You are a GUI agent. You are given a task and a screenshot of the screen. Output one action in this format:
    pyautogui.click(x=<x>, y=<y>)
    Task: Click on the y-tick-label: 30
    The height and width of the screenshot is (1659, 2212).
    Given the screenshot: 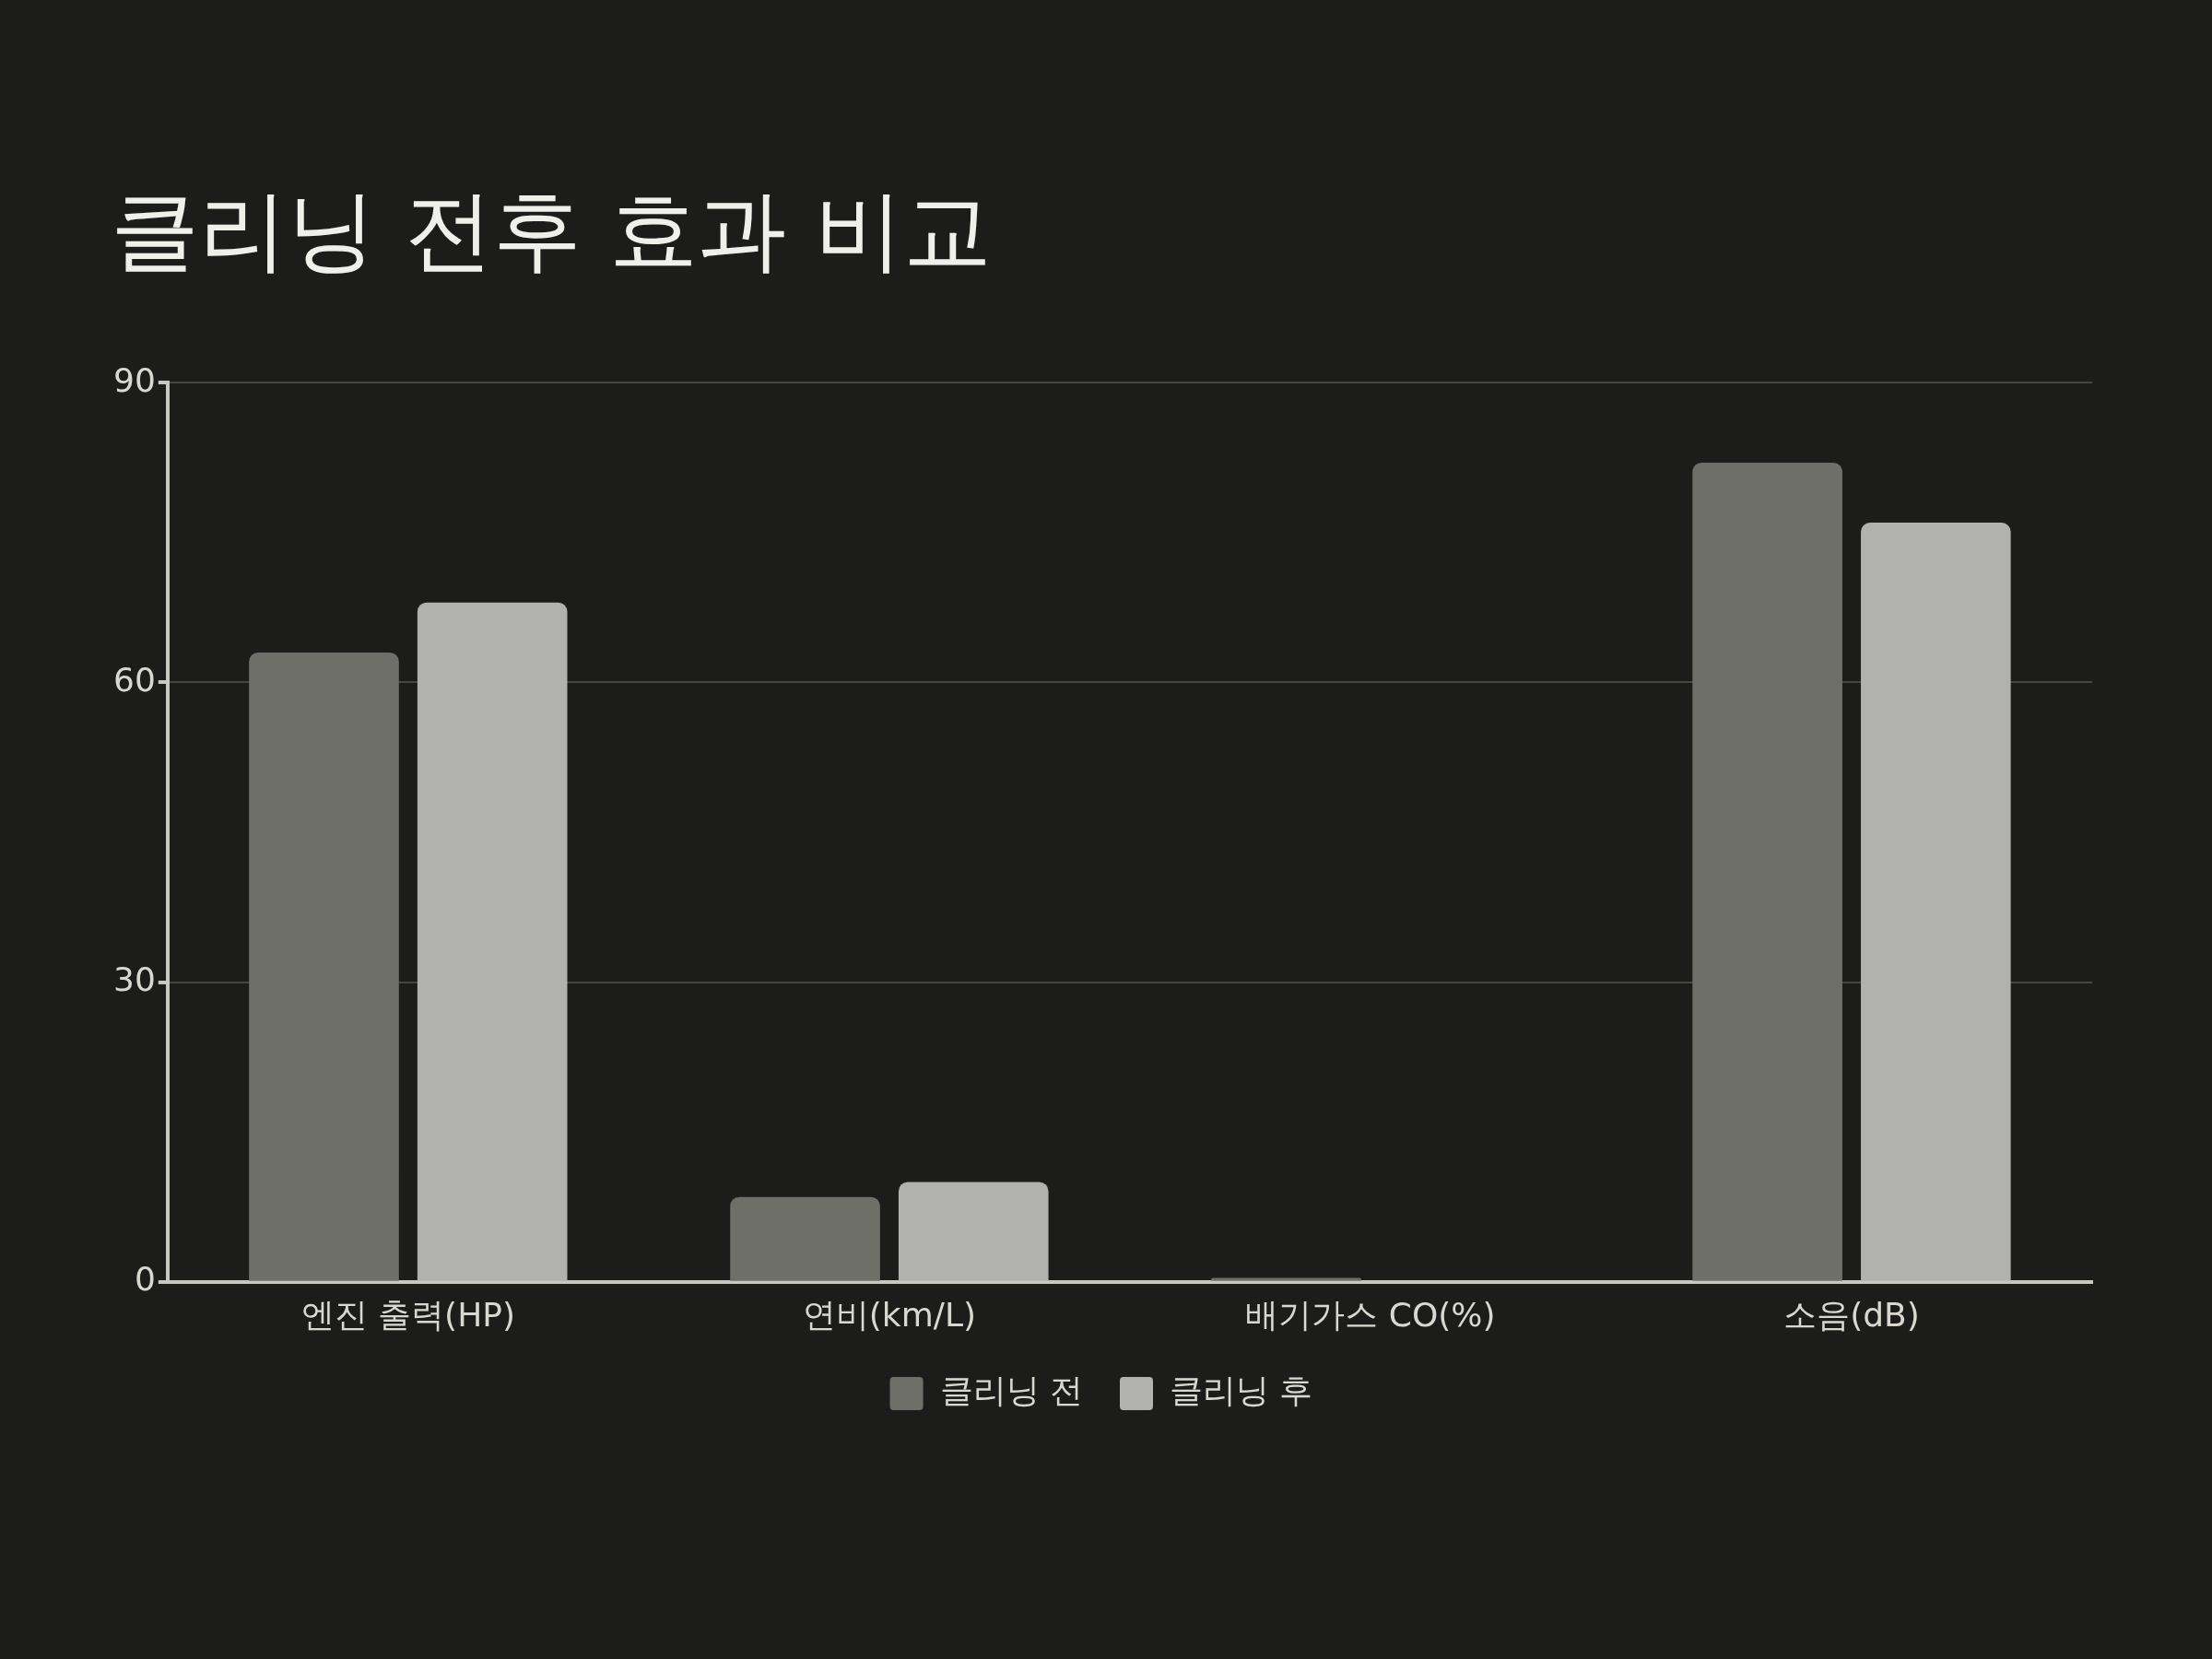 What is the action you would take?
    pyautogui.click(x=134, y=978)
    